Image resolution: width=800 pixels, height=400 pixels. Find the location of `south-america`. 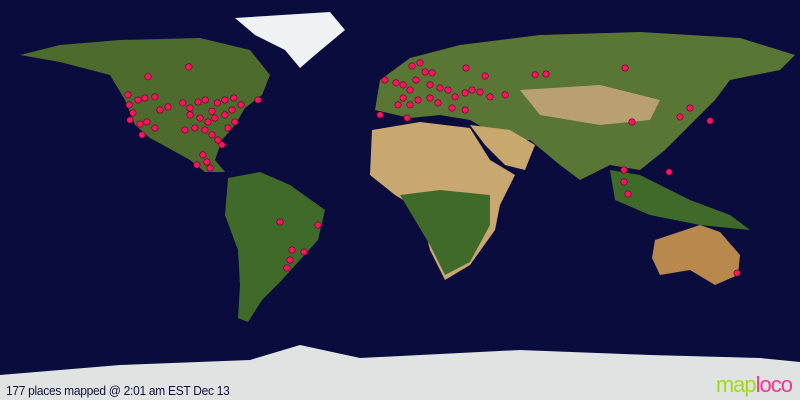

south-america is located at coordinates (275, 247).